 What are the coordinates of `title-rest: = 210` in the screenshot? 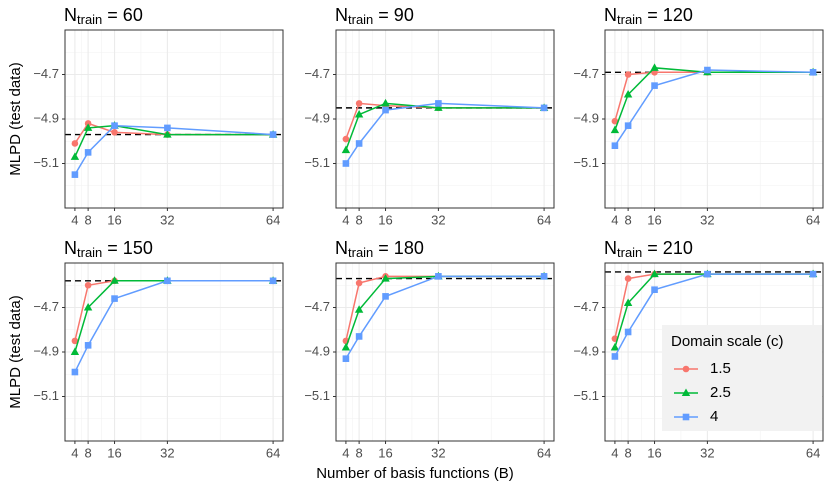 It's located at (670, 248).